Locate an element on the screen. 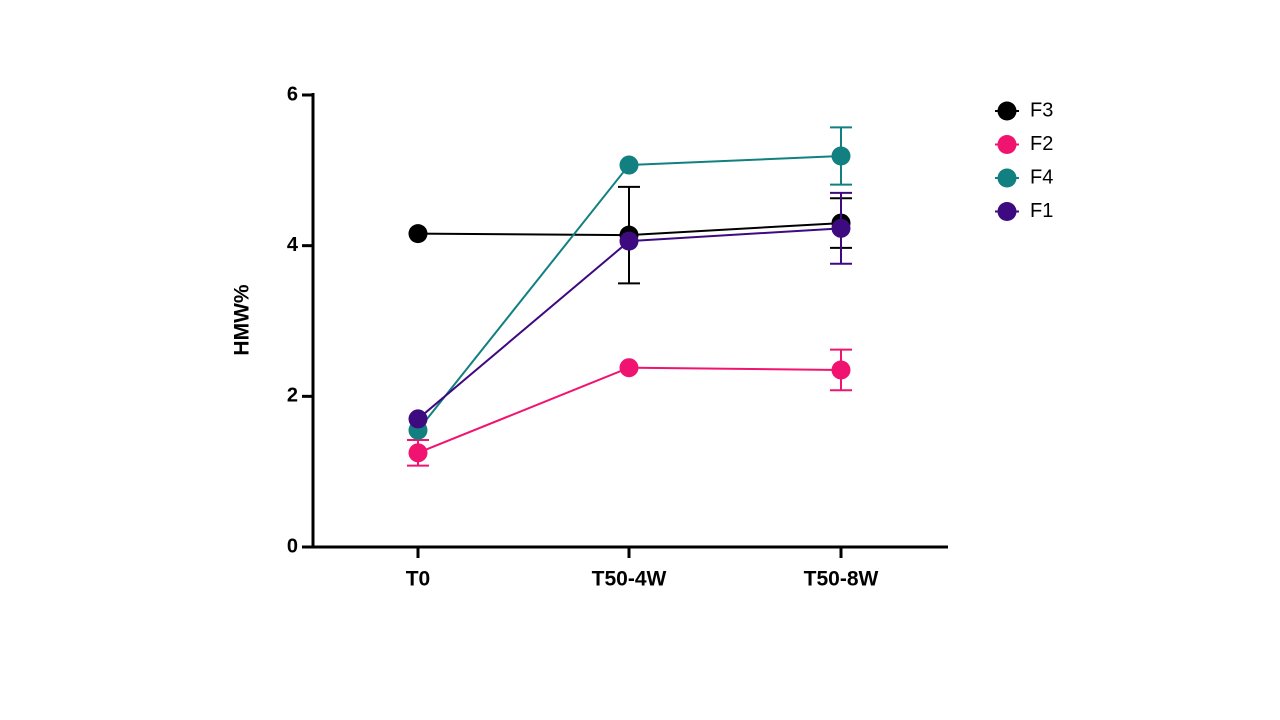 Image resolution: width=1280 pixels, height=720 pixels. legend-label: F2 is located at coordinates (1041, 144).